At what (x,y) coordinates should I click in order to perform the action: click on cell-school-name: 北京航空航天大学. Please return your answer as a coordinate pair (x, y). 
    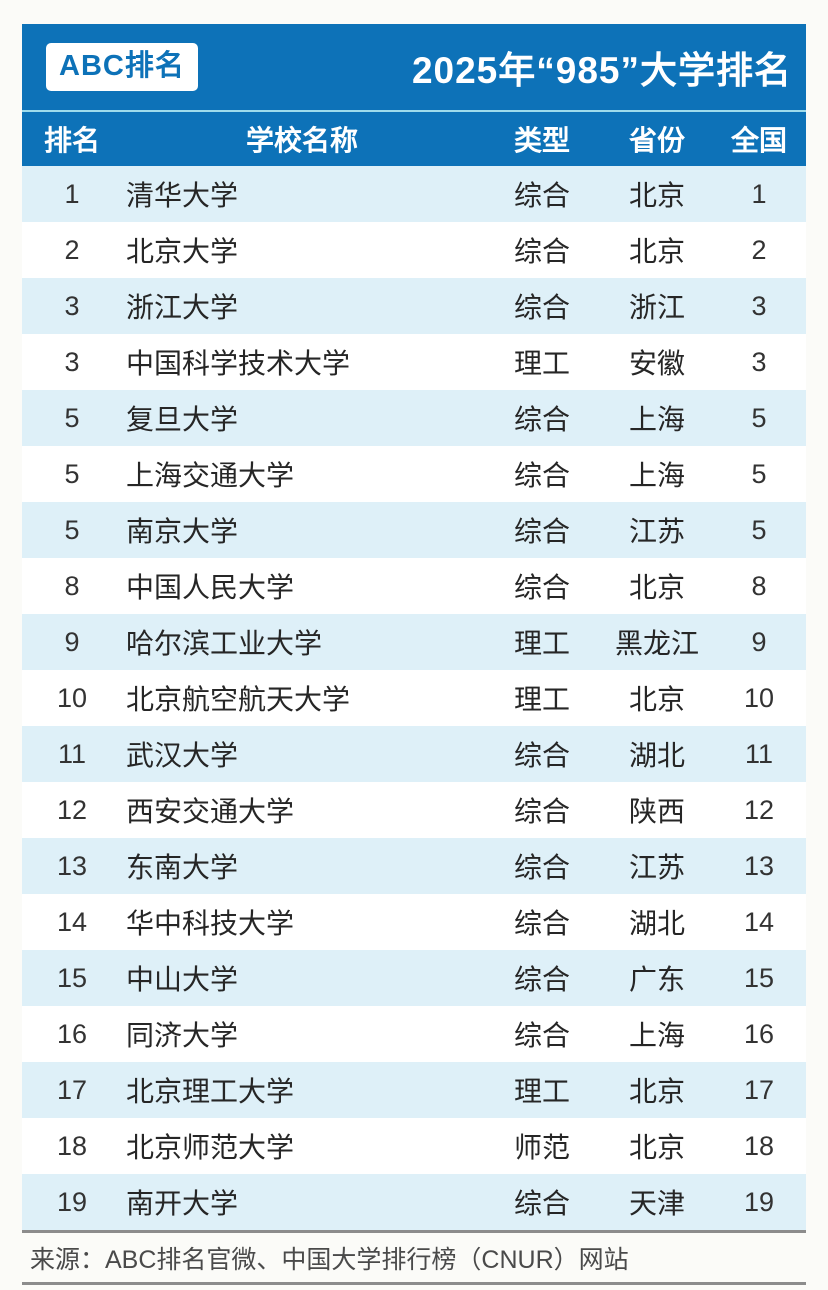
    Looking at the image, I should click on (238, 699).